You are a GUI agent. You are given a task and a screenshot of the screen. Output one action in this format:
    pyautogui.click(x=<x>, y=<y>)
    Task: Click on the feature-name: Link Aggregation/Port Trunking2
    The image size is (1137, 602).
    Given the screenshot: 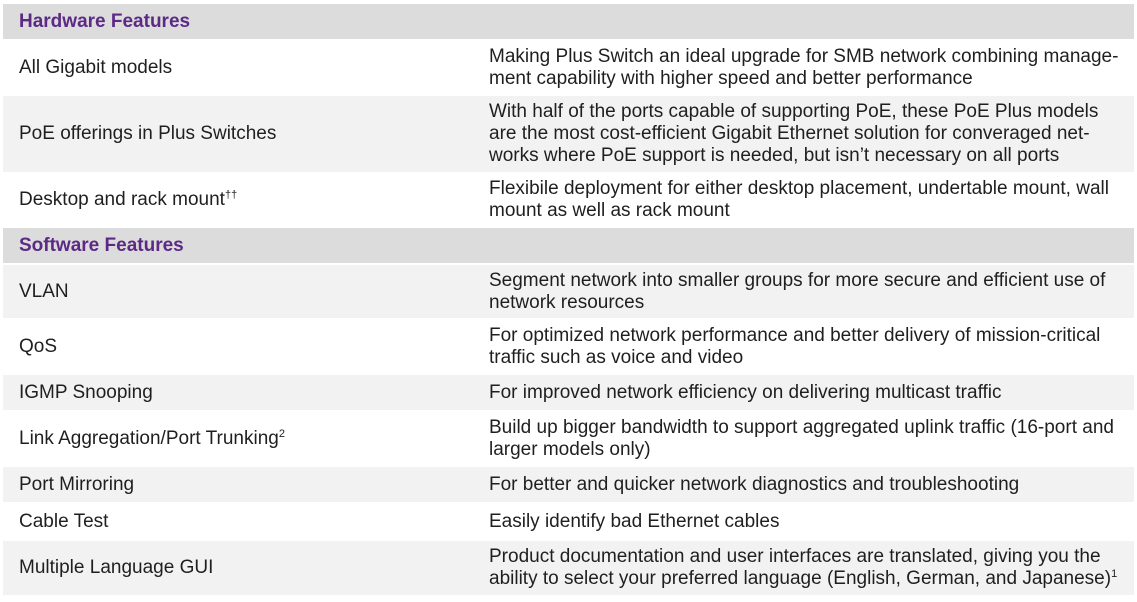 What is the action you would take?
    pyautogui.click(x=152, y=438)
    